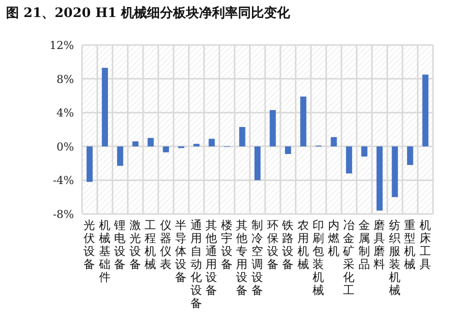 This screenshot has width=457, height=331. What do you see at coordinates (242, 257) in the screenshot?
I see `x-tick-label: 其他专用设备` at bounding box center [242, 257].